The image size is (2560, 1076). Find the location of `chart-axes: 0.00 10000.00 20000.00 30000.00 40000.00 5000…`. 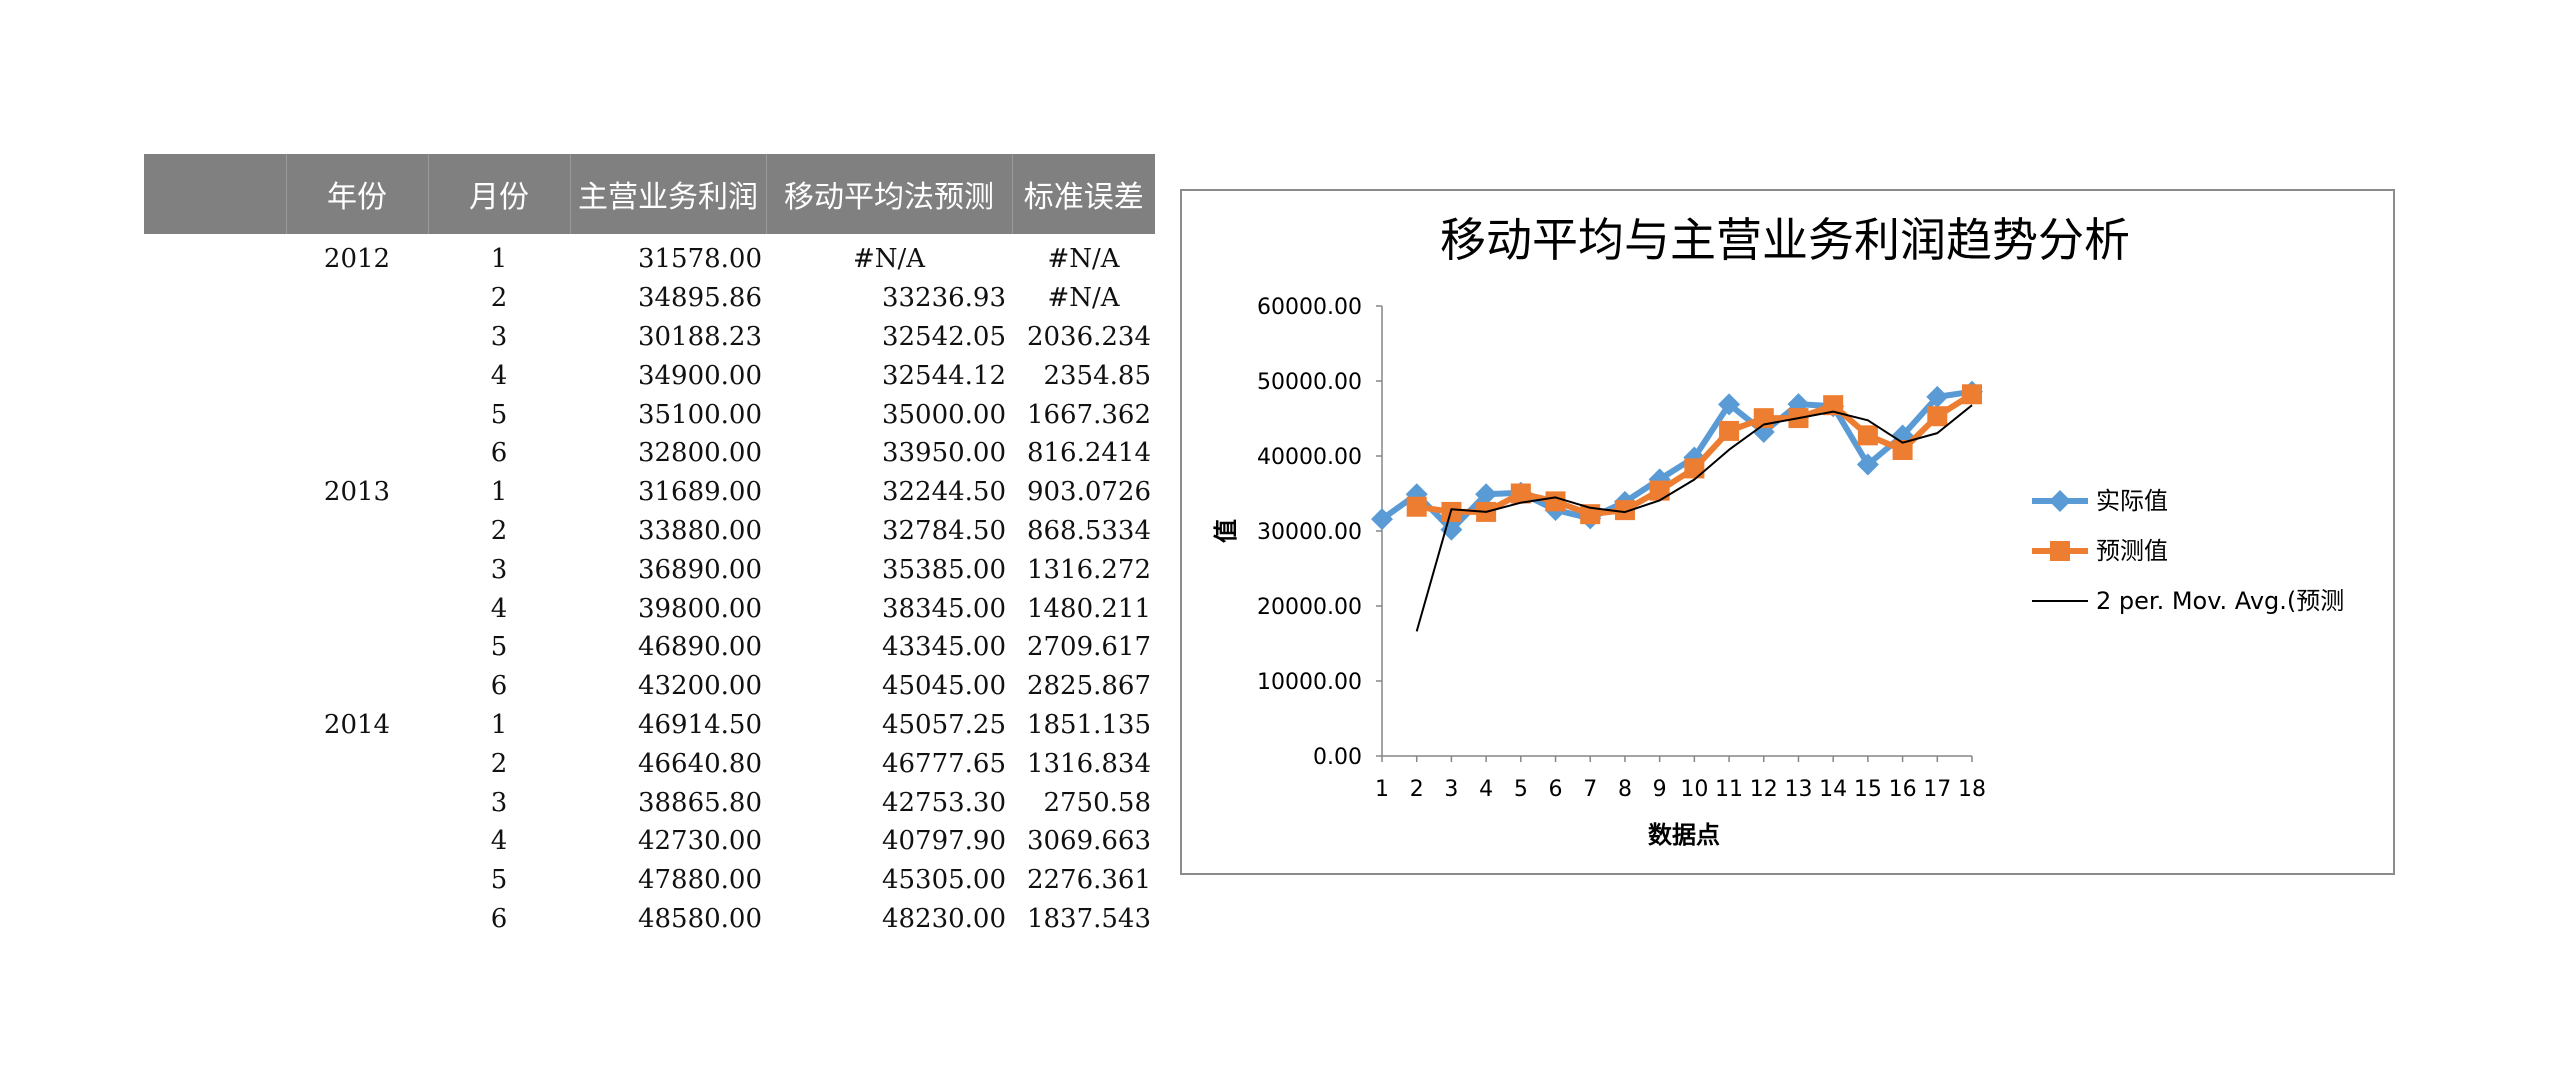

chart-axes: 0.00 10000.00 20000.00 30000.00 40000.00 5000… is located at coordinates (1621, 548).